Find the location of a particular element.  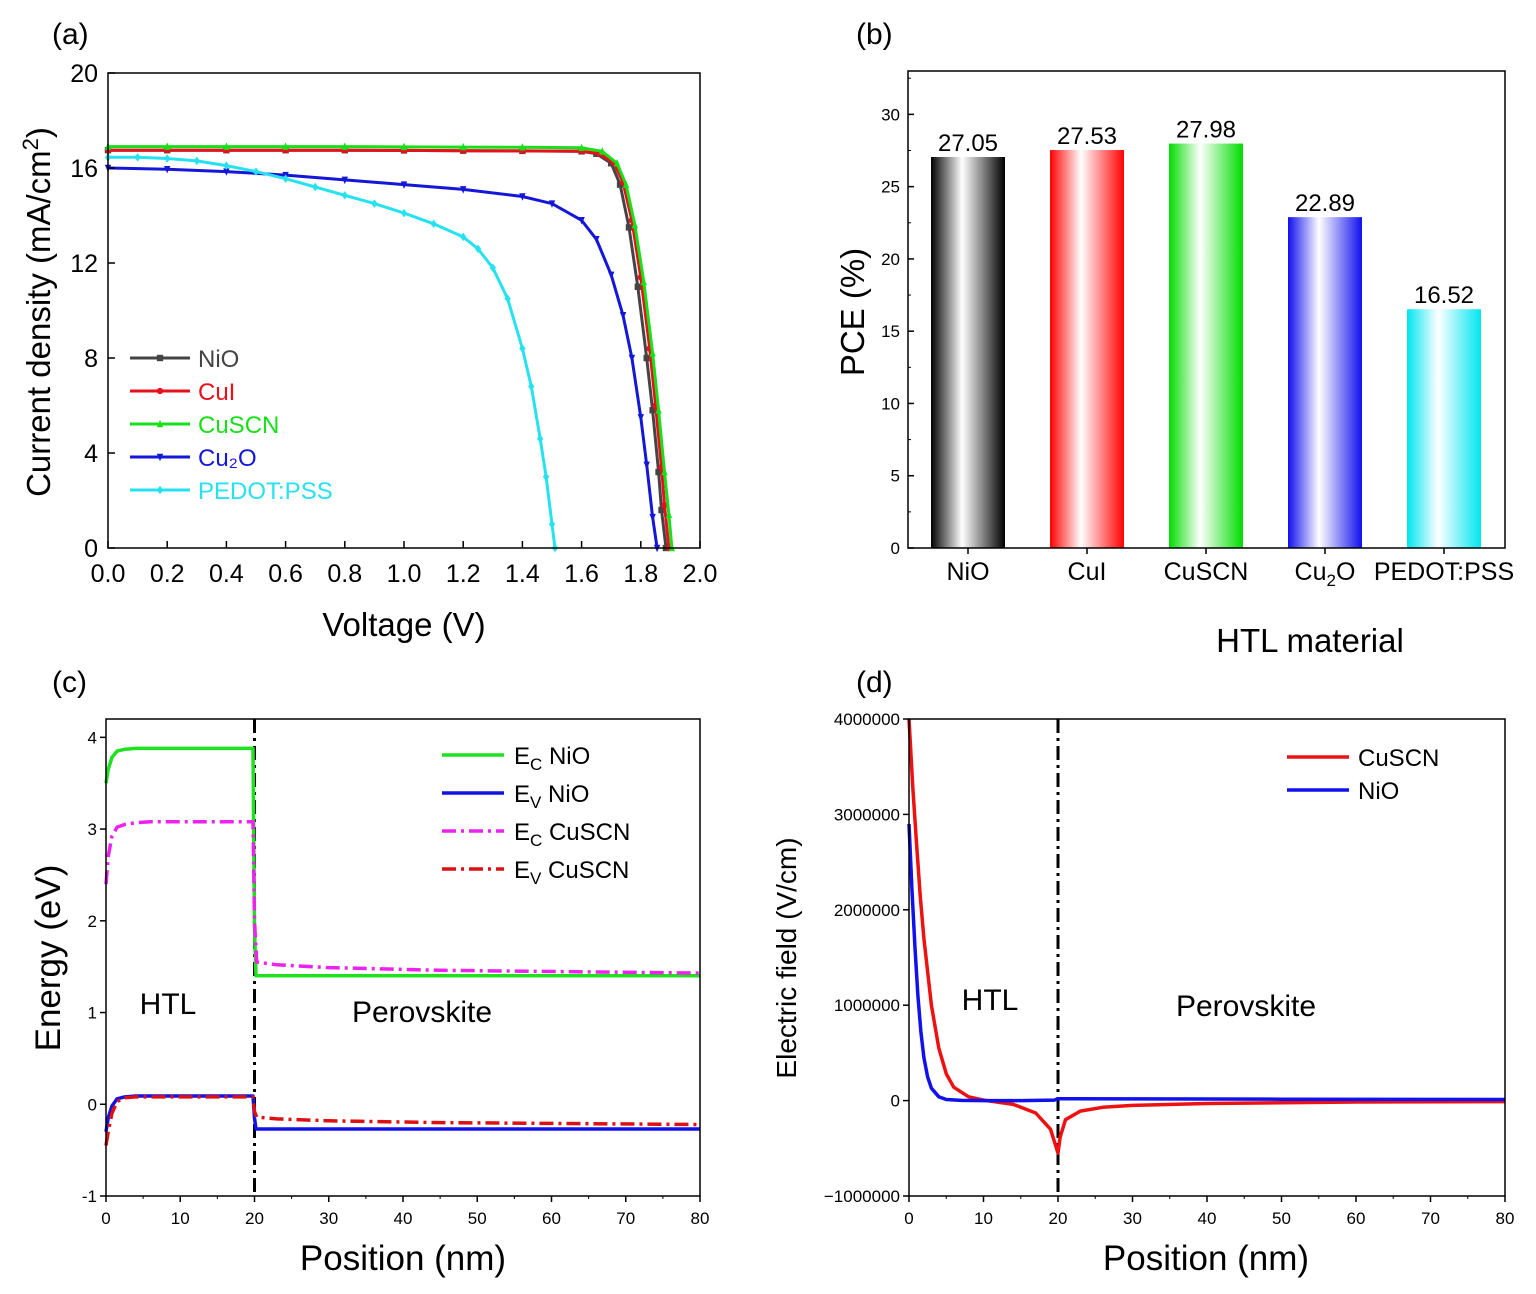

bar-value-label: 22.89 is located at coordinates (1325, 203).